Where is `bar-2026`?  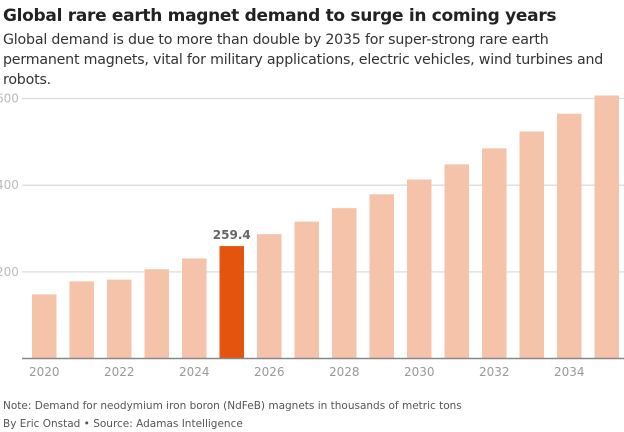 bar-2026 is located at coordinates (269, 296).